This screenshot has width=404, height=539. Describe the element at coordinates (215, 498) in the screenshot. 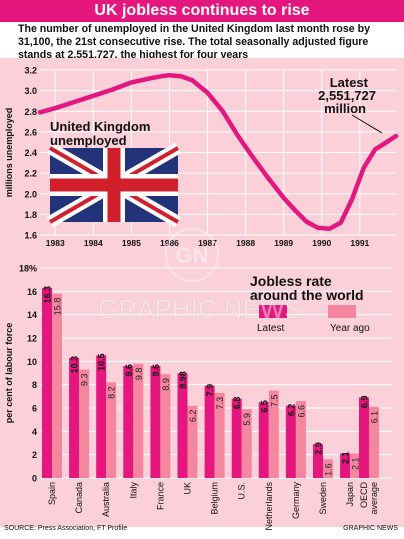

I see `bar-category-label: Belgium` at that location.